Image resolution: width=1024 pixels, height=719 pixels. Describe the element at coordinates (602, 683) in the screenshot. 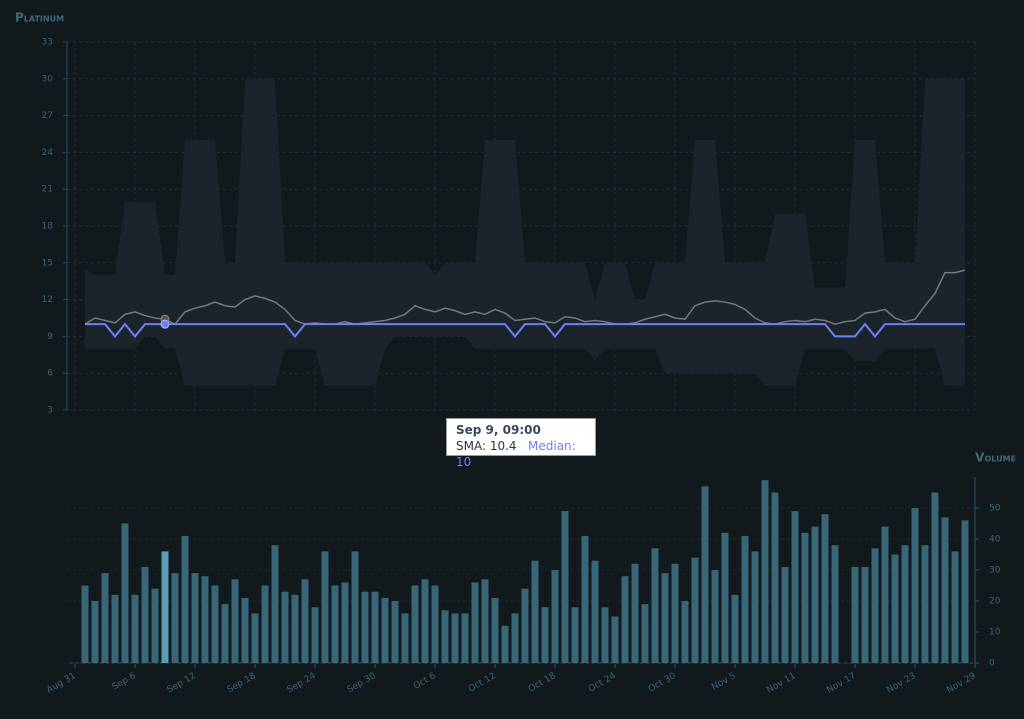

I see `x-tick-label: Oct 24` at that location.